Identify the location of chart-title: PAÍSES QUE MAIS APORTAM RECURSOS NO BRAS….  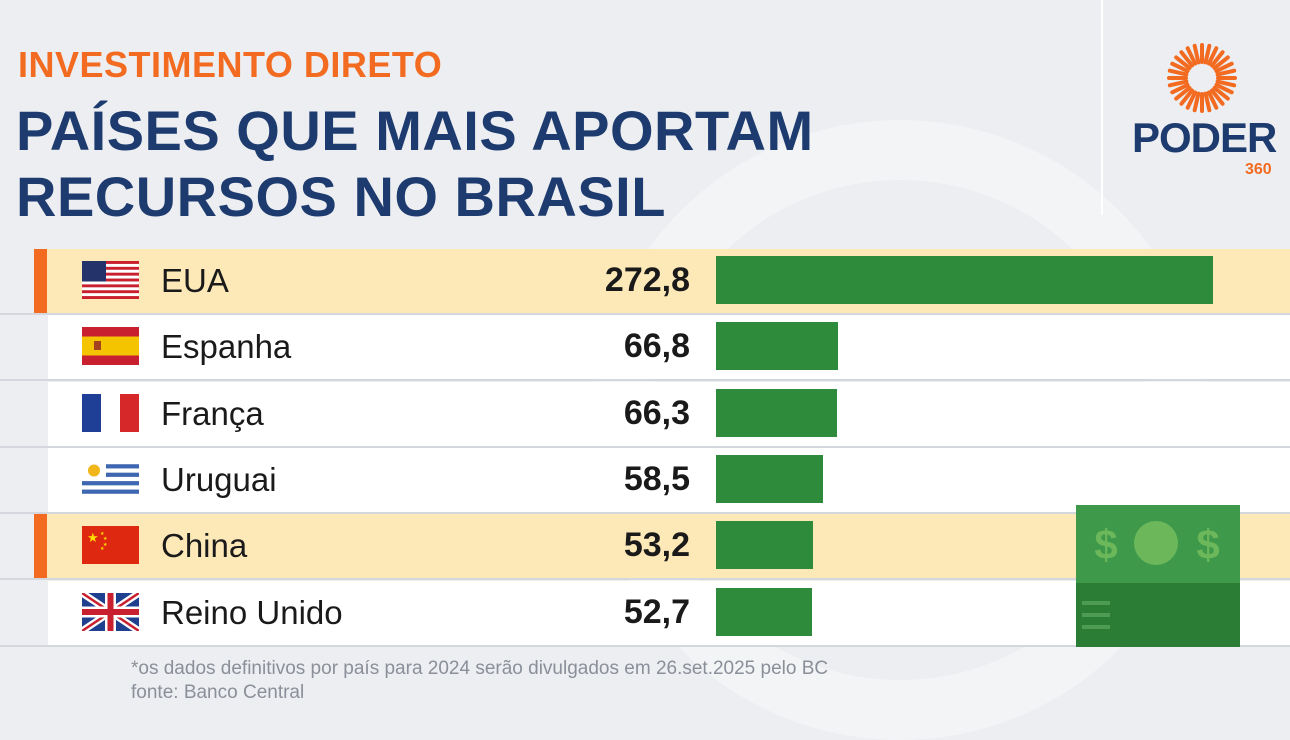
(516, 164).